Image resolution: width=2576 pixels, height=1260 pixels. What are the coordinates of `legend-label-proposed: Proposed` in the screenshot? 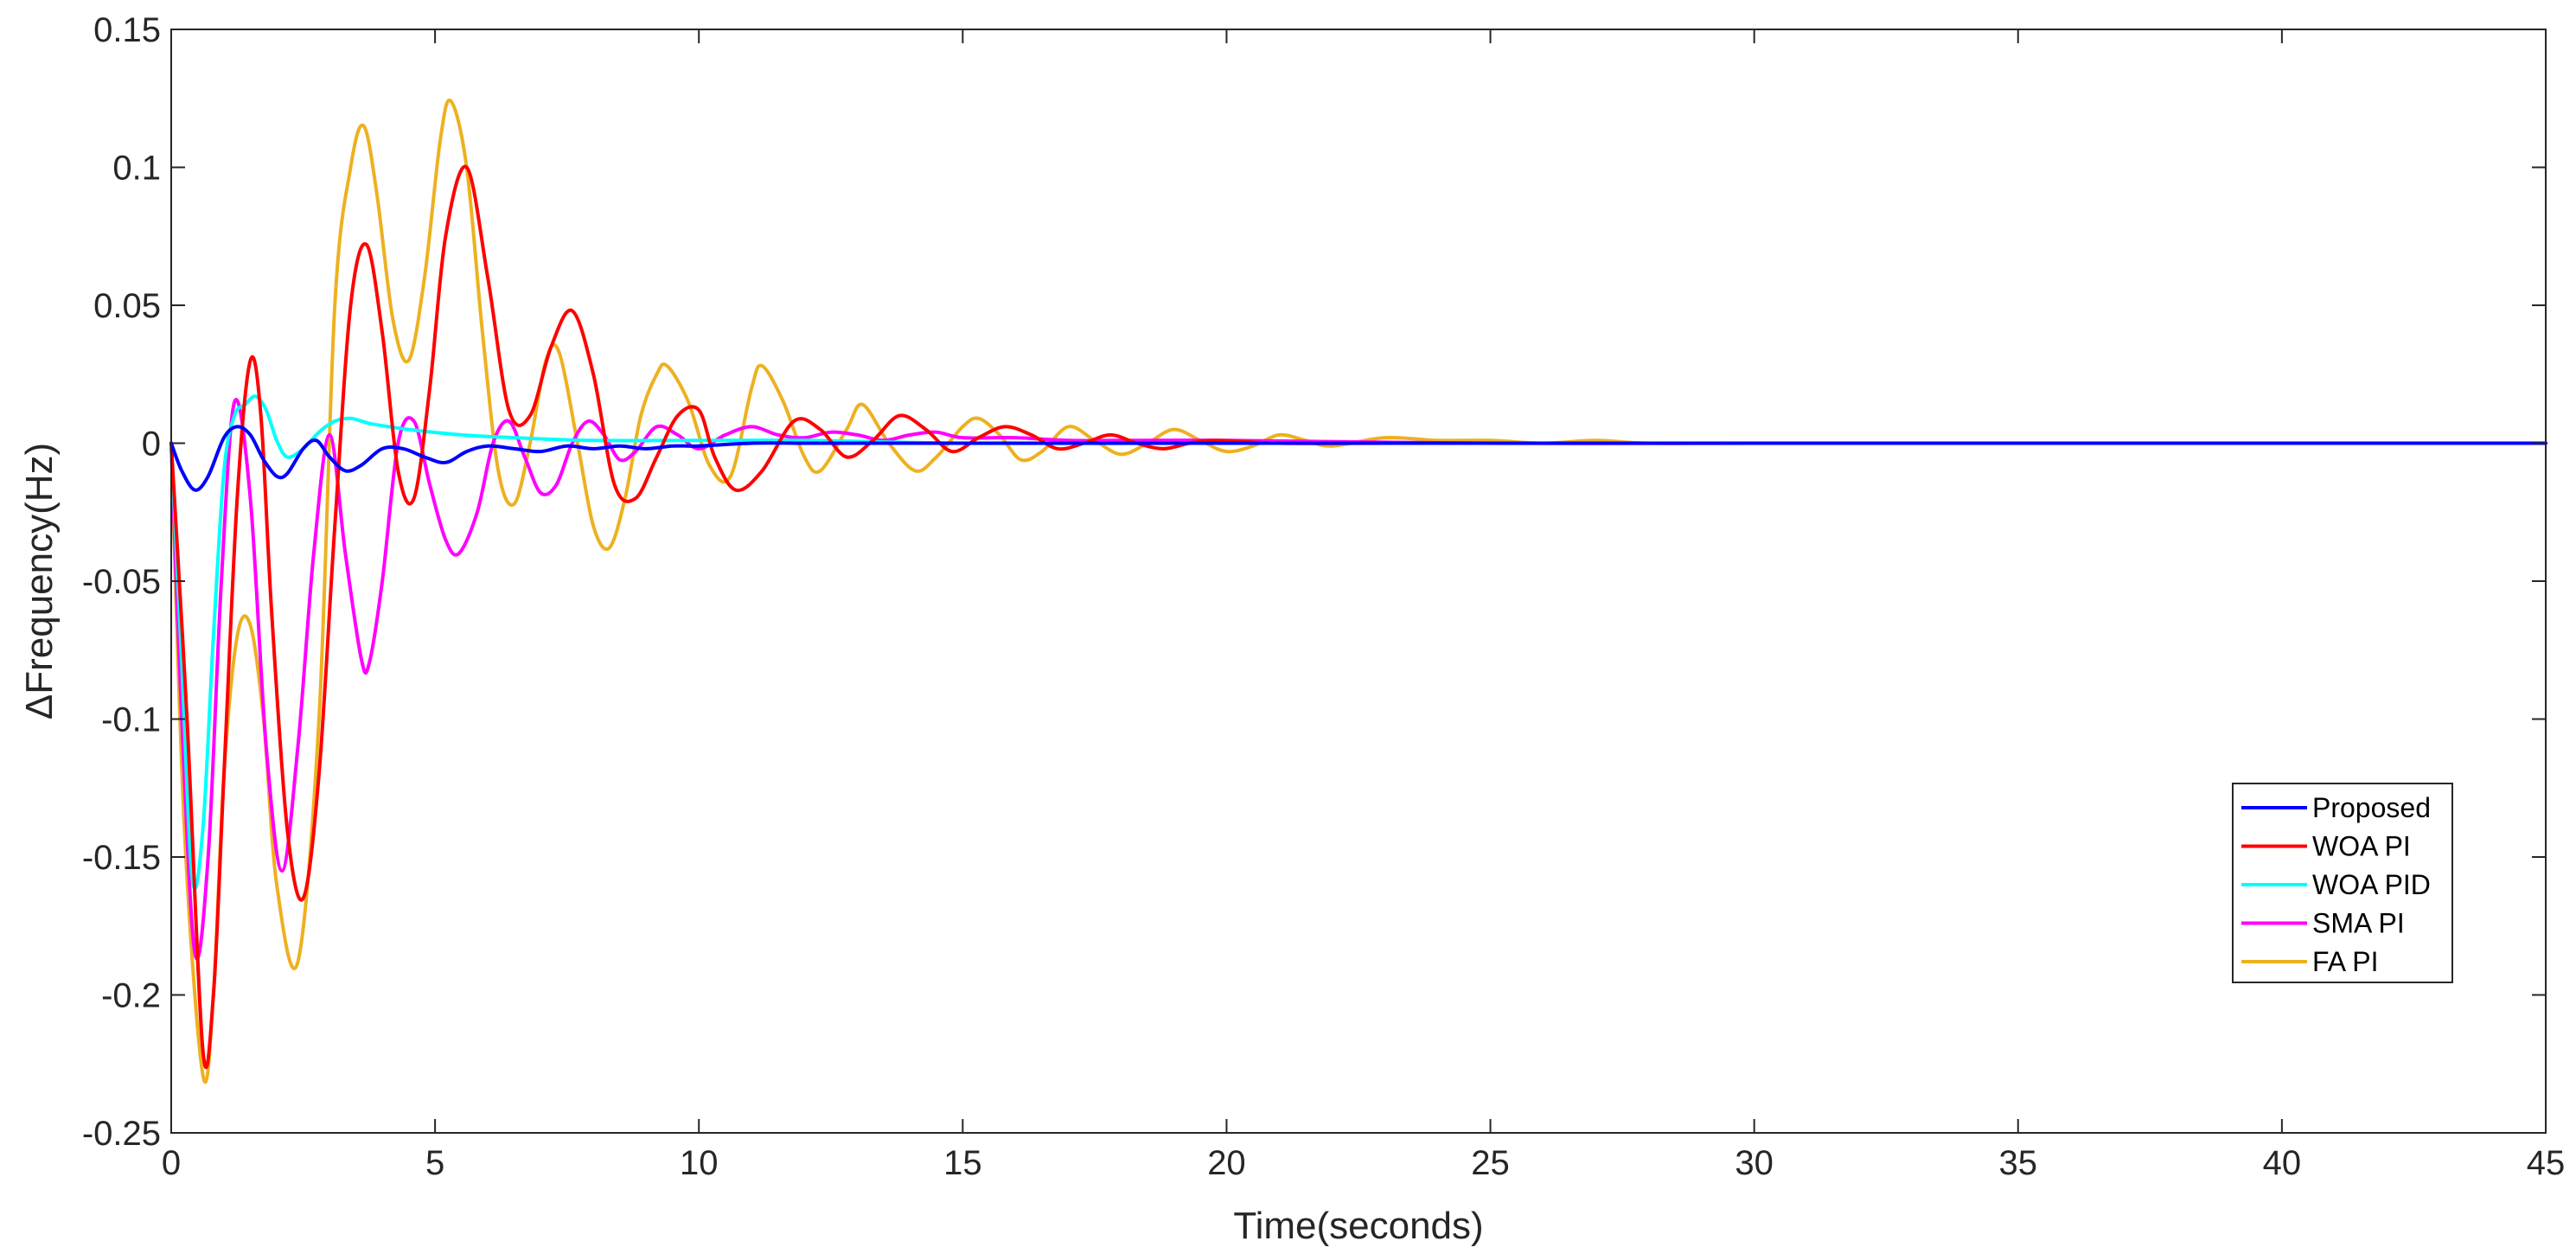 It's located at (2371, 808).